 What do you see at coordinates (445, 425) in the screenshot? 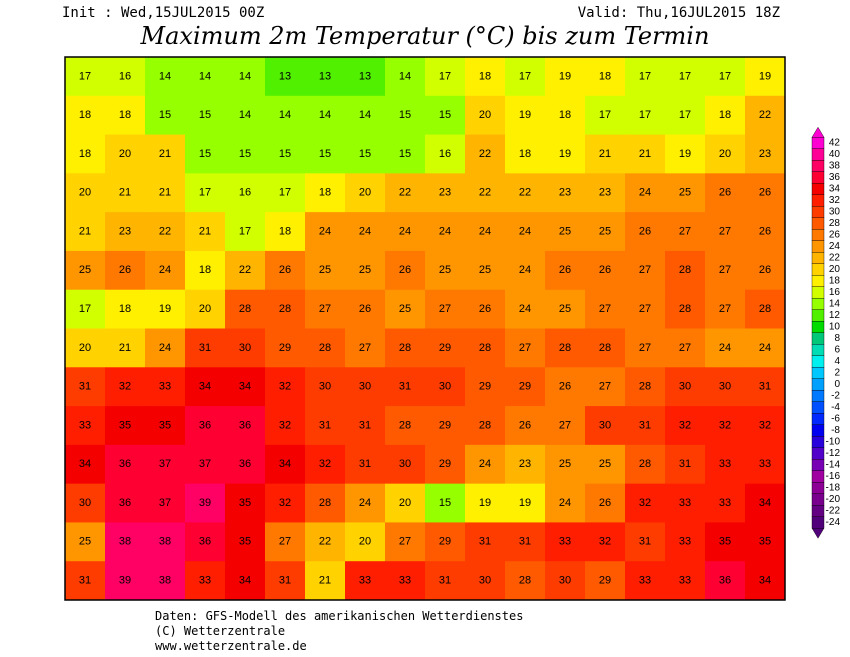
I see `temperature-value: 29` at bounding box center [445, 425].